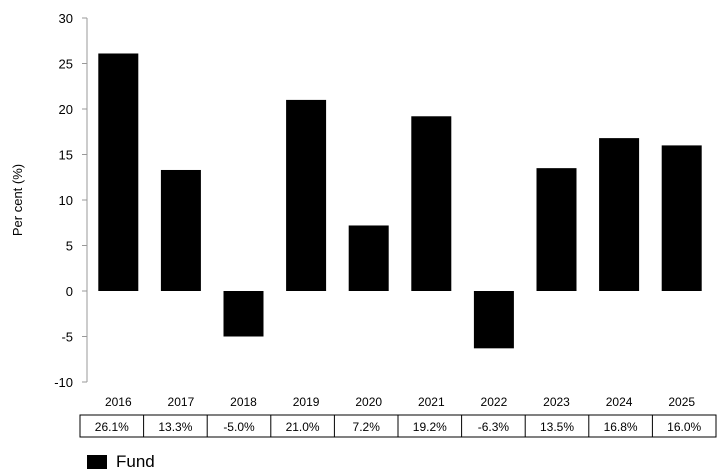 Image resolution: width=719 pixels, height=473 pixels. What do you see at coordinates (494, 427) in the screenshot?
I see `value-table-cell: -6.3%` at bounding box center [494, 427].